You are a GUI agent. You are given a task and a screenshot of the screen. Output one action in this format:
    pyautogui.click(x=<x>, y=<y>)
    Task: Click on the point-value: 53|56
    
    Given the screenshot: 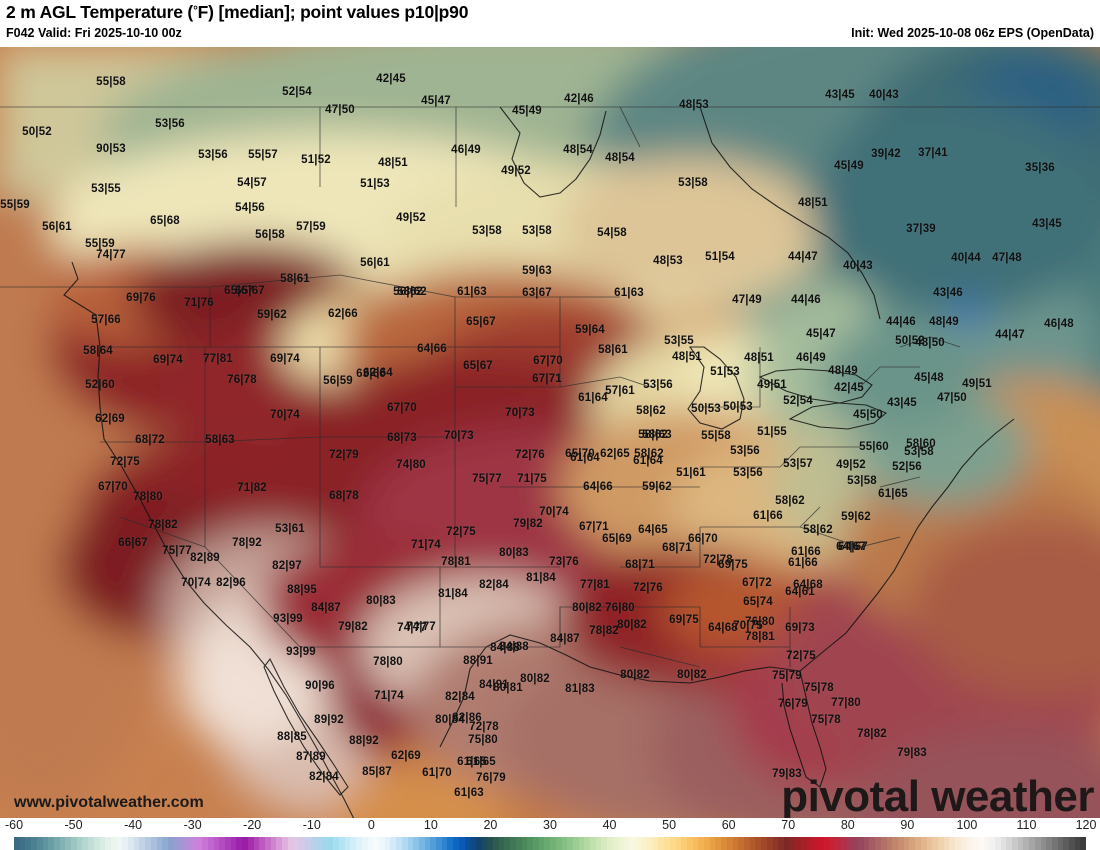 What is the action you would take?
    pyautogui.click(x=170, y=124)
    